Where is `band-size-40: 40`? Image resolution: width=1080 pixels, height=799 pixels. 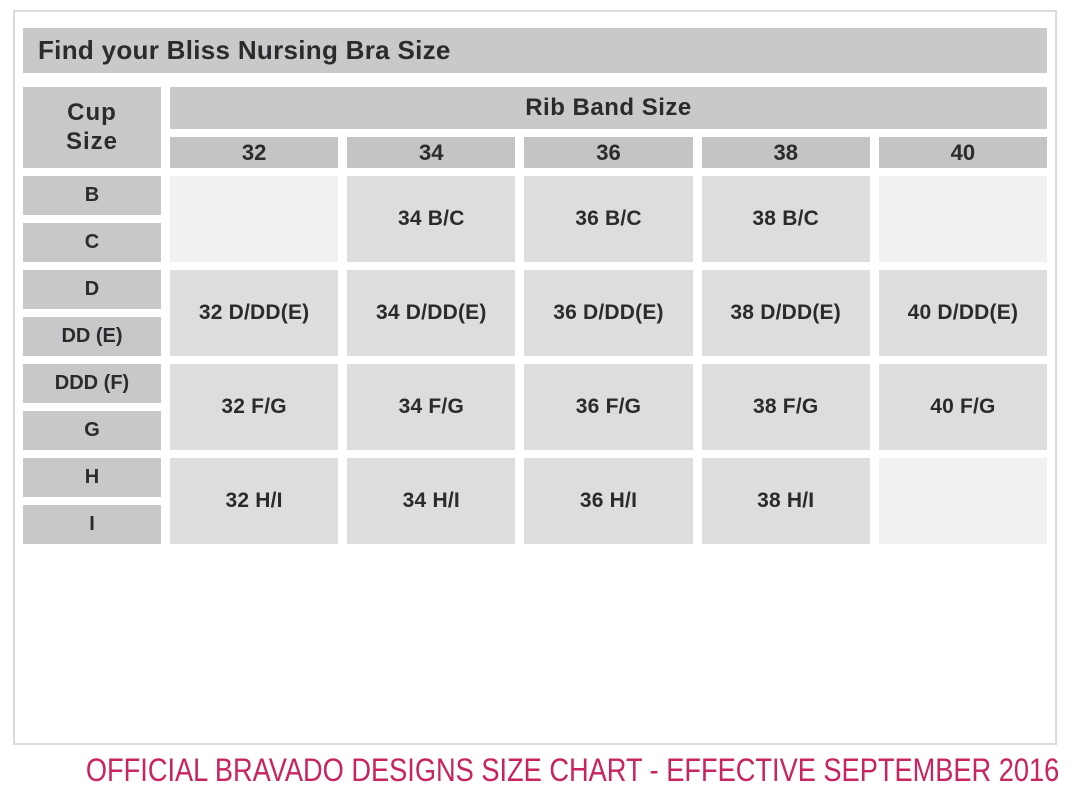 band-size-40: 40 is located at coordinates (962, 152).